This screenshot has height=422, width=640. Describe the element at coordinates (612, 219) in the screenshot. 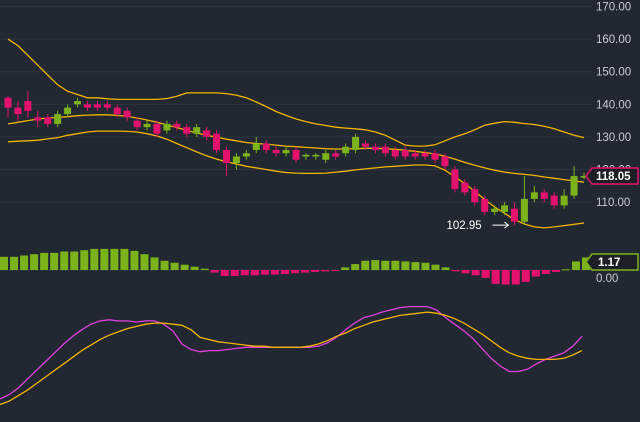

I see `value-badges: 118.05 1.17` at that location.